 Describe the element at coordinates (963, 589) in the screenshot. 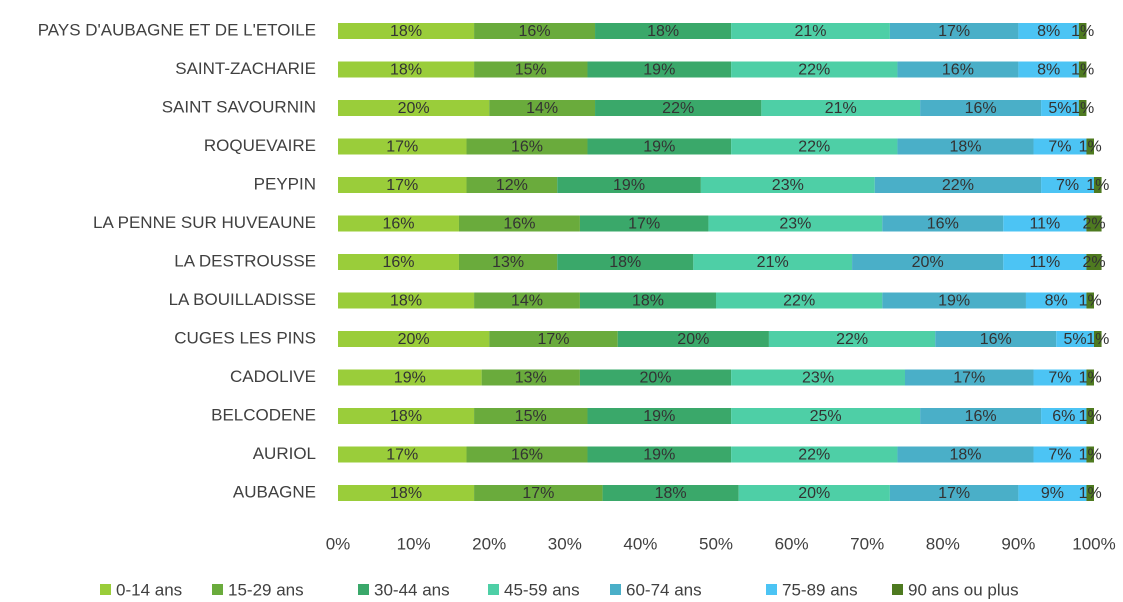

I see `legend-label: 90 ans ou plus` at that location.